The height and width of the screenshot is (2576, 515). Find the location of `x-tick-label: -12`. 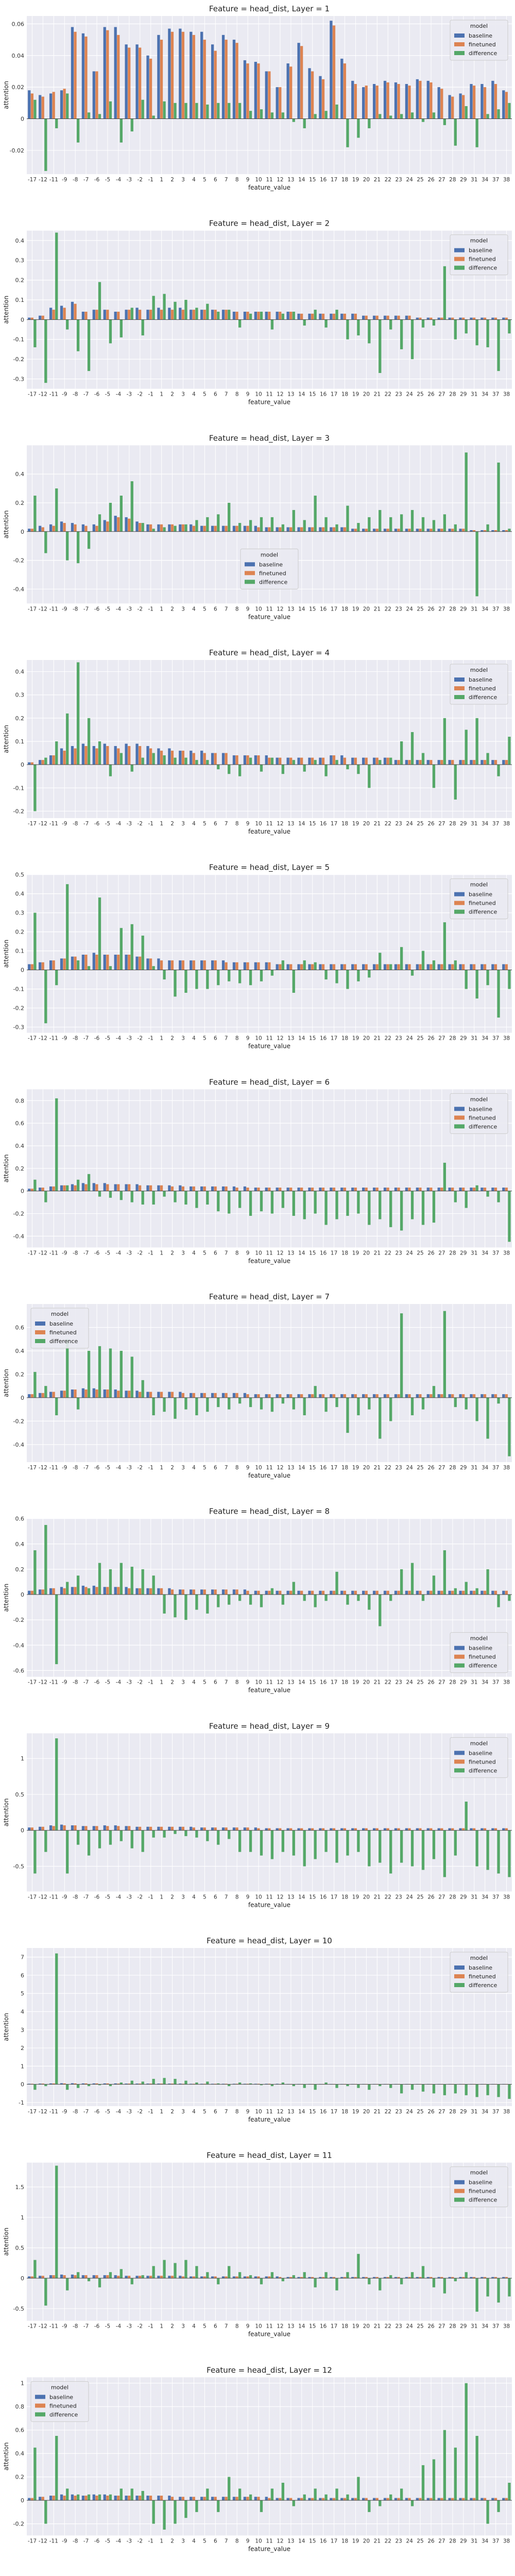

x-tick-label: -12 is located at coordinates (43, 609).